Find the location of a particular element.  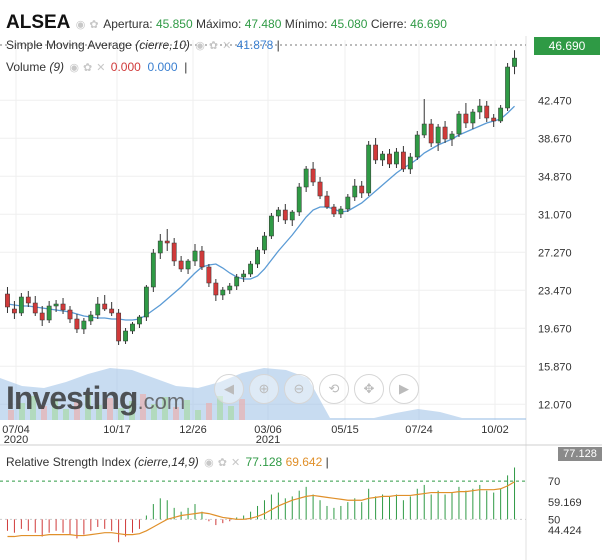

volume-legend: Volume (9) ◉ ✿ ✕ 0.000 0.000 | is located at coordinates (96, 67).